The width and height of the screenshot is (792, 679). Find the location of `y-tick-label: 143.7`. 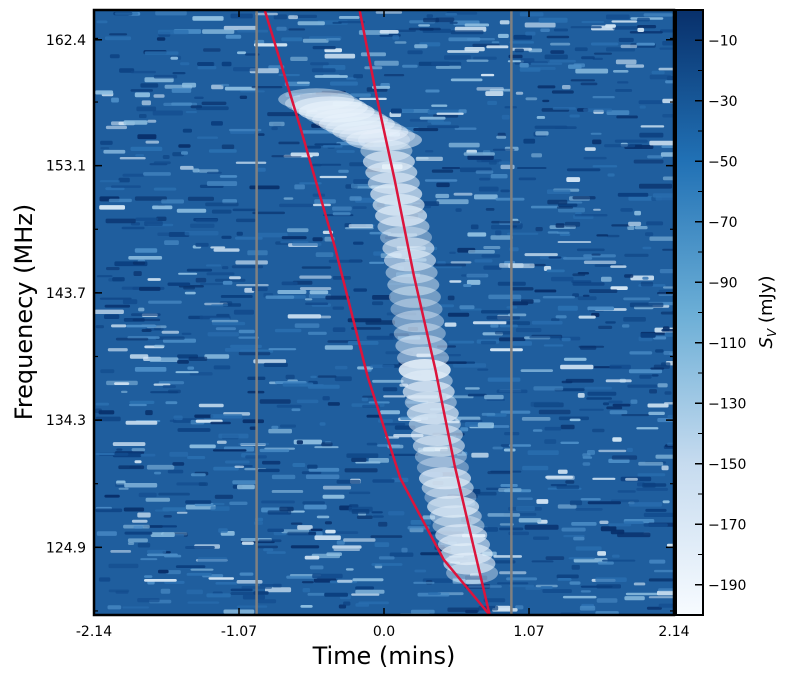

y-tick-label: 143.7 is located at coordinates (66, 294).